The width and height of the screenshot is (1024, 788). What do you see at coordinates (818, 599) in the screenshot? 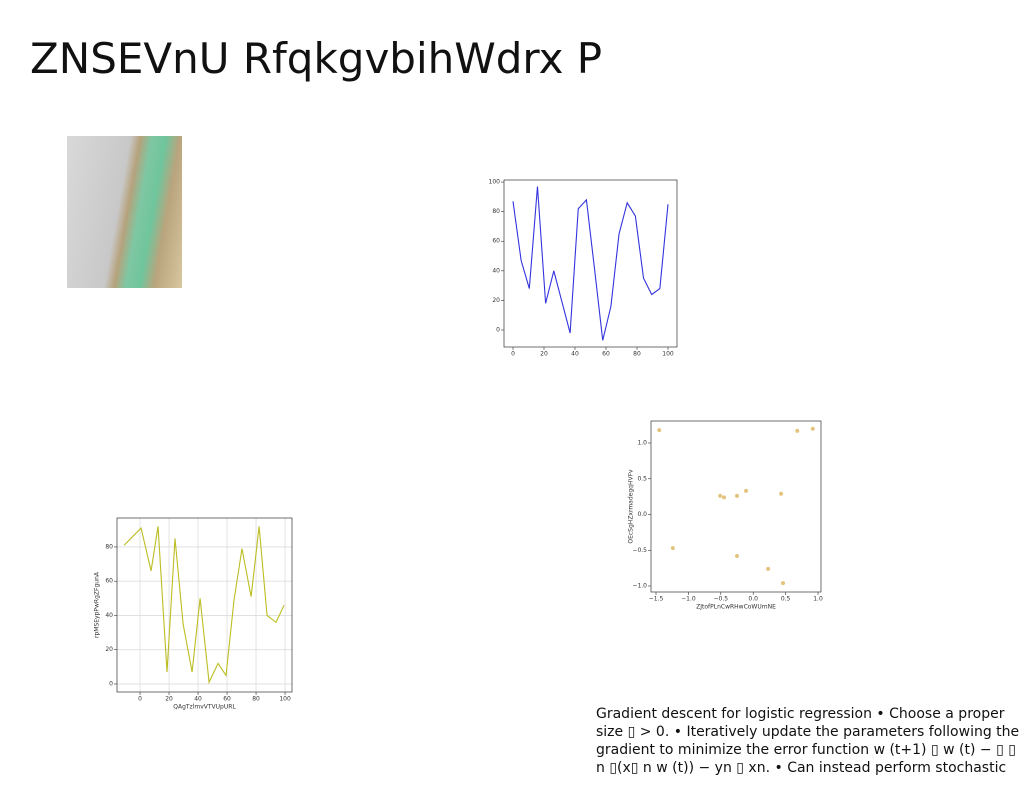
I see `x-tick-label: 1.0` at bounding box center [818, 599].